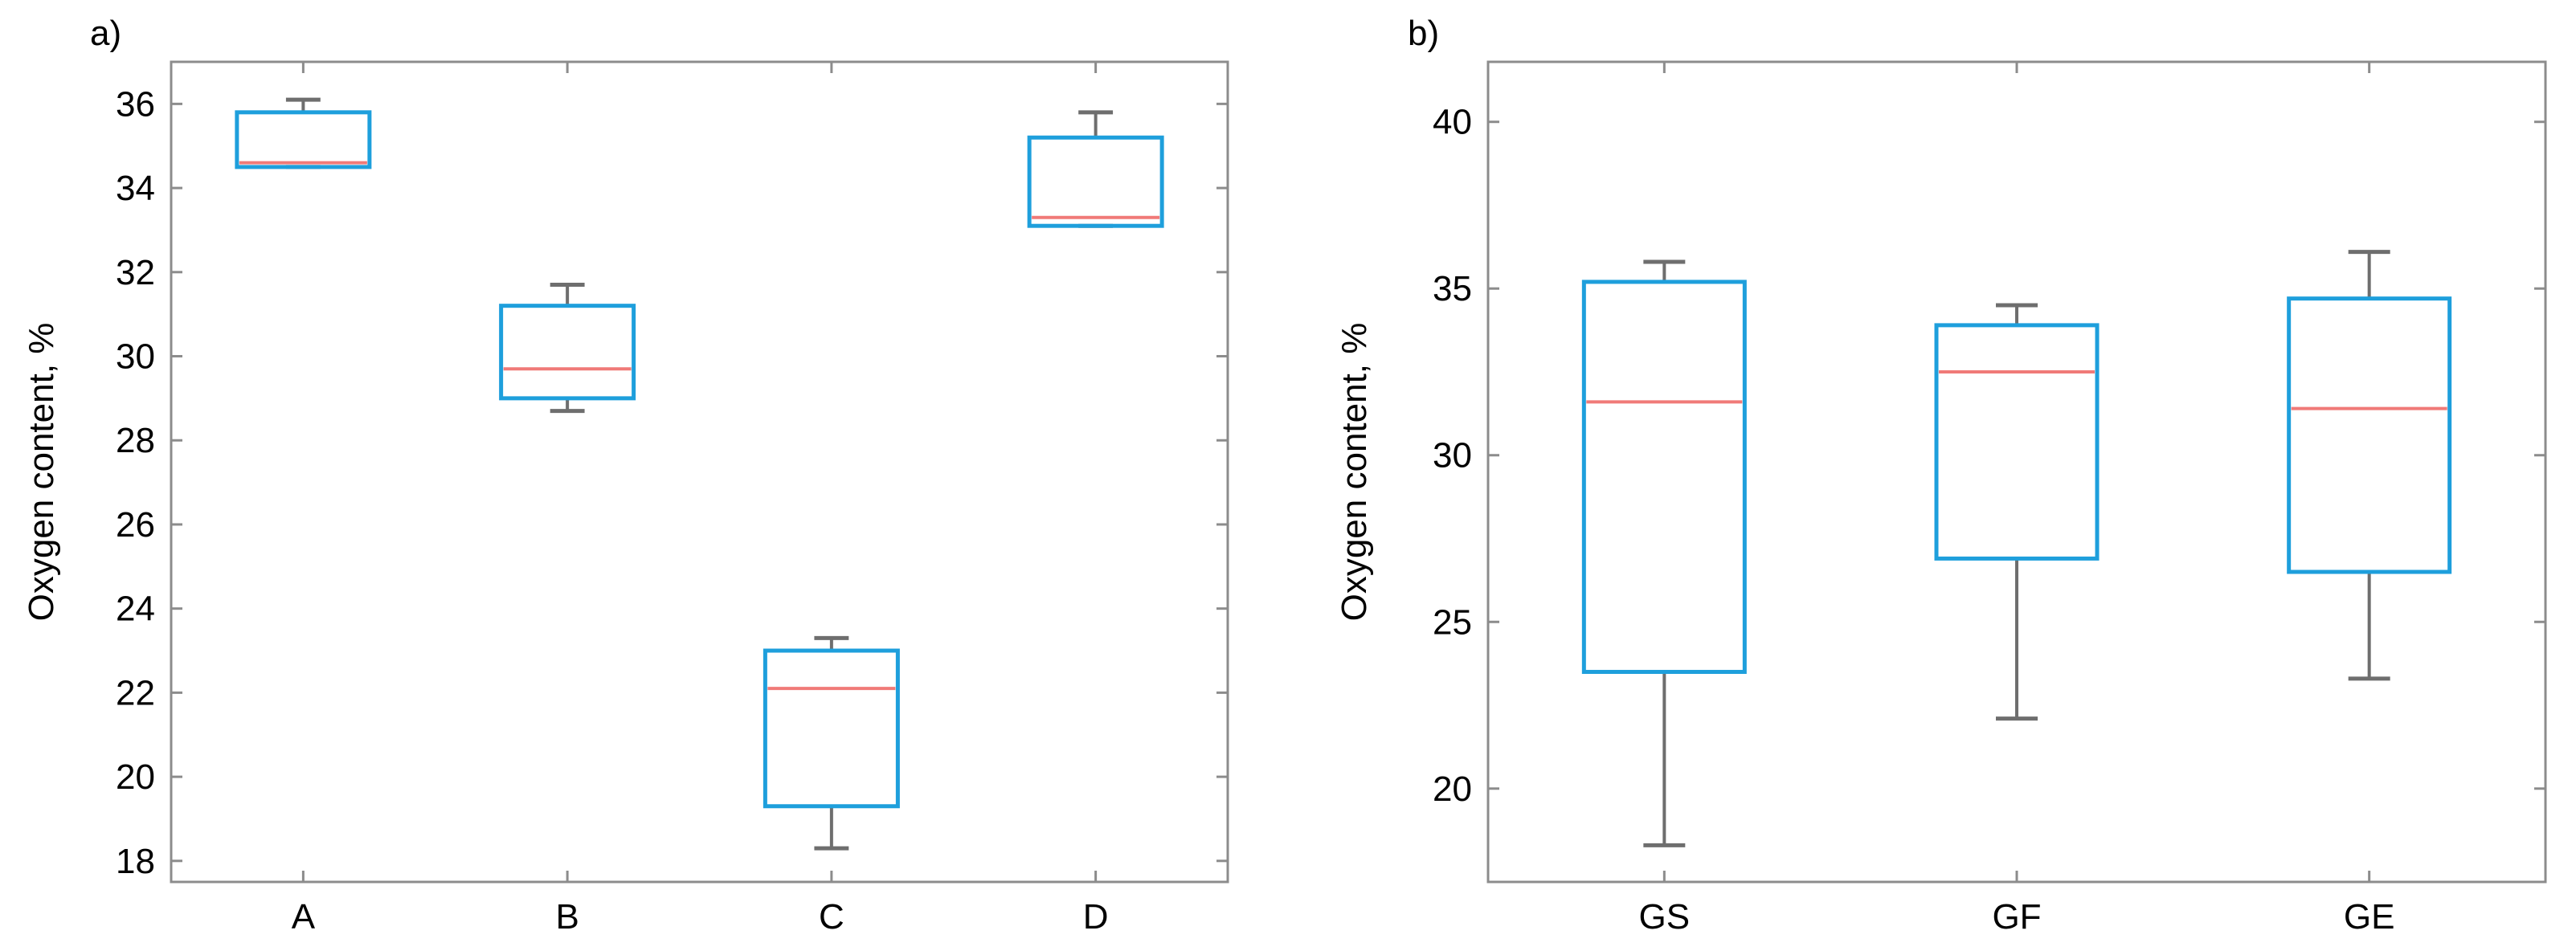 Image resolution: width=2576 pixels, height=951 pixels. I want to click on box-GF, so click(2017, 442).